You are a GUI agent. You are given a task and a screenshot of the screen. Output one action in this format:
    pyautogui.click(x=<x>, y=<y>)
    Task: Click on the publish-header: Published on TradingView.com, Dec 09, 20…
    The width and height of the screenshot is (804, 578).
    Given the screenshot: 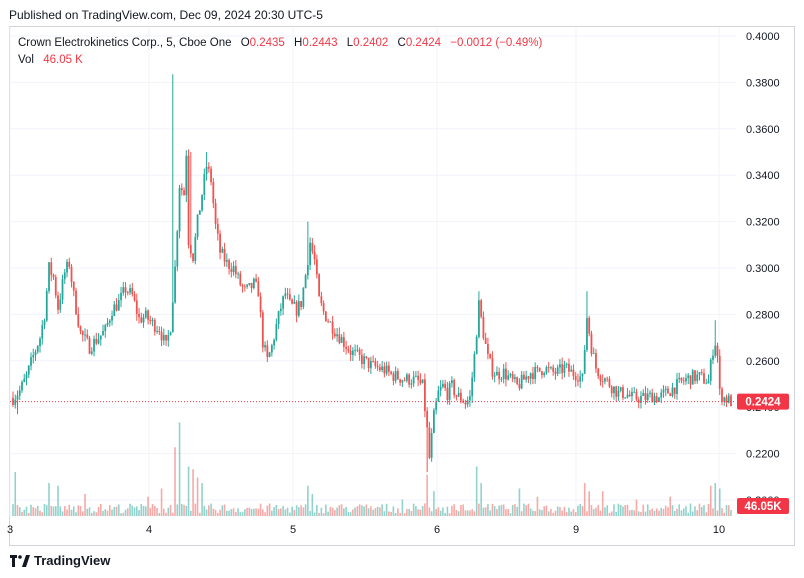 What is the action you would take?
    pyautogui.click(x=166, y=15)
    